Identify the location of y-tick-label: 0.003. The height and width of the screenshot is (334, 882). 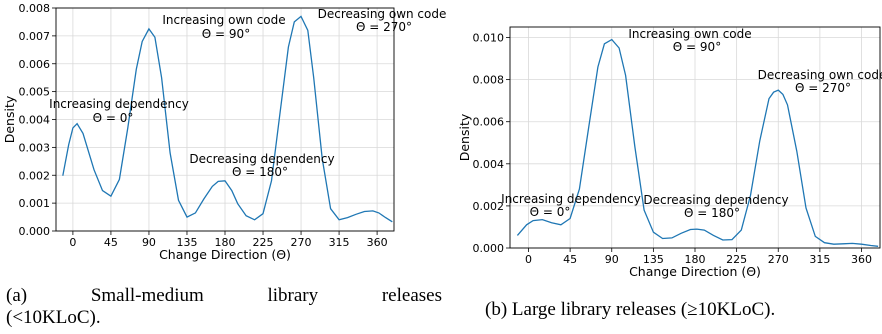
(35, 147).